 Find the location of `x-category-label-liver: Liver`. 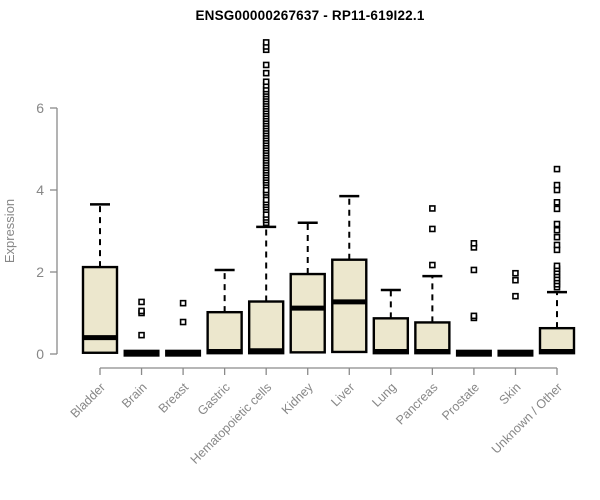

x-category-label-liver: Liver is located at coordinates (342, 394).